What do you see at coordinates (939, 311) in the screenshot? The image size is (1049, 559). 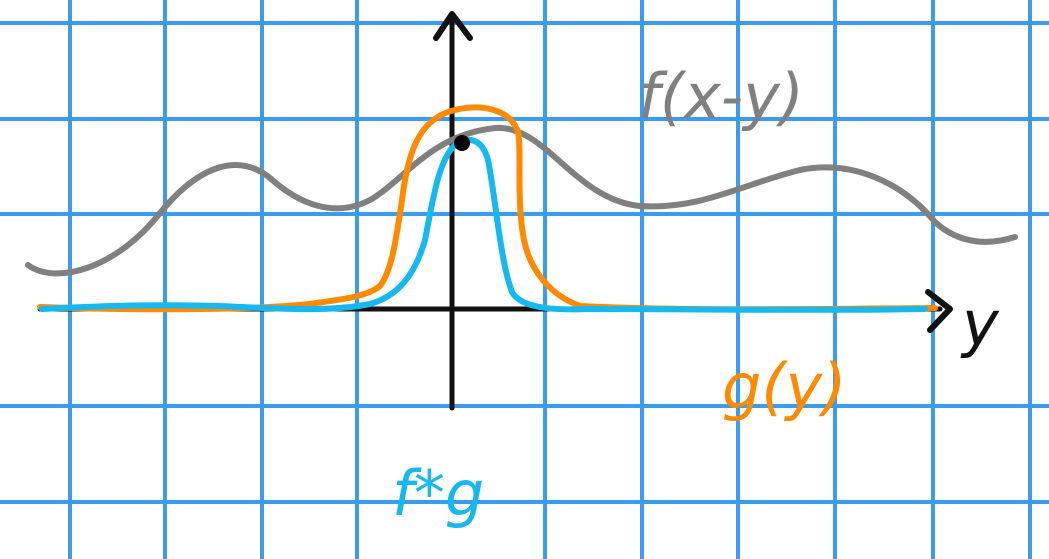 I see `horizontal-axis-arrow` at bounding box center [939, 311].